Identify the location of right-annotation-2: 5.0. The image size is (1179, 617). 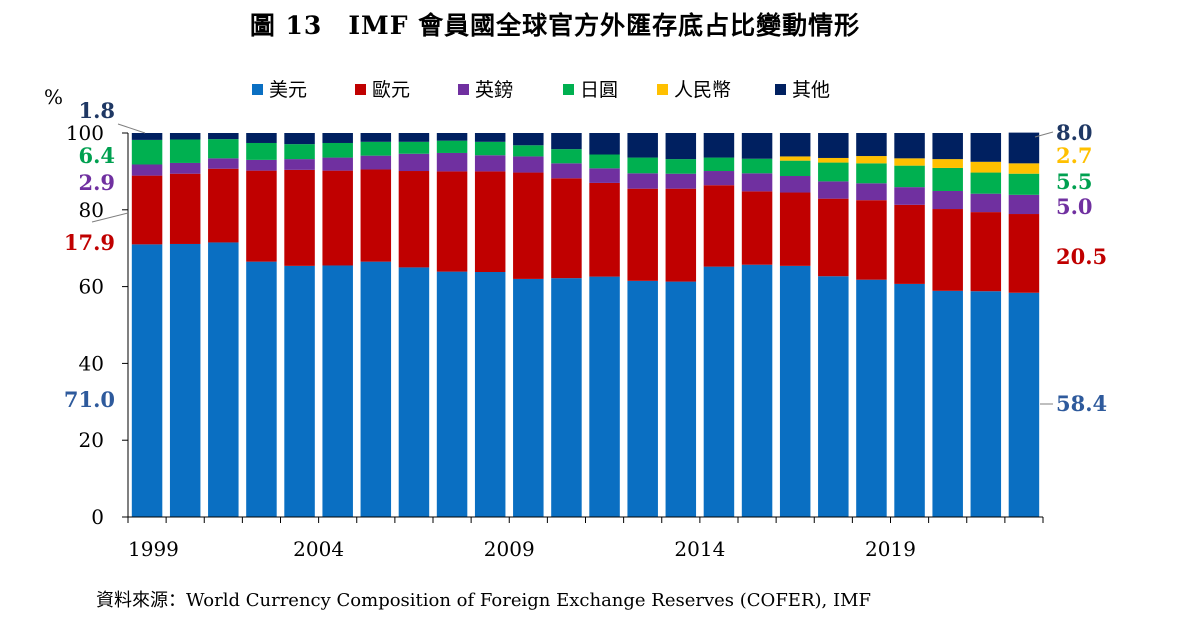
(1074, 206).